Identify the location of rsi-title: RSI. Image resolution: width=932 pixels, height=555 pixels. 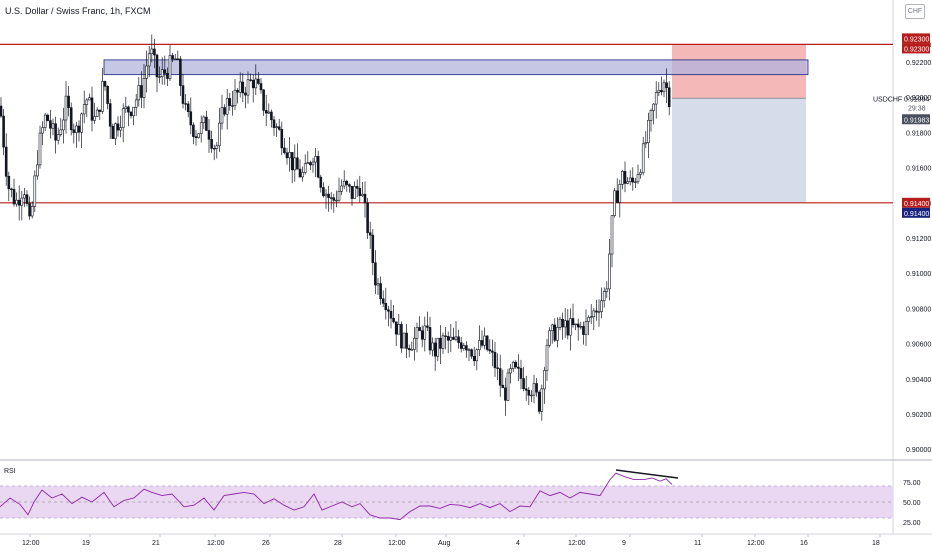
(10, 471).